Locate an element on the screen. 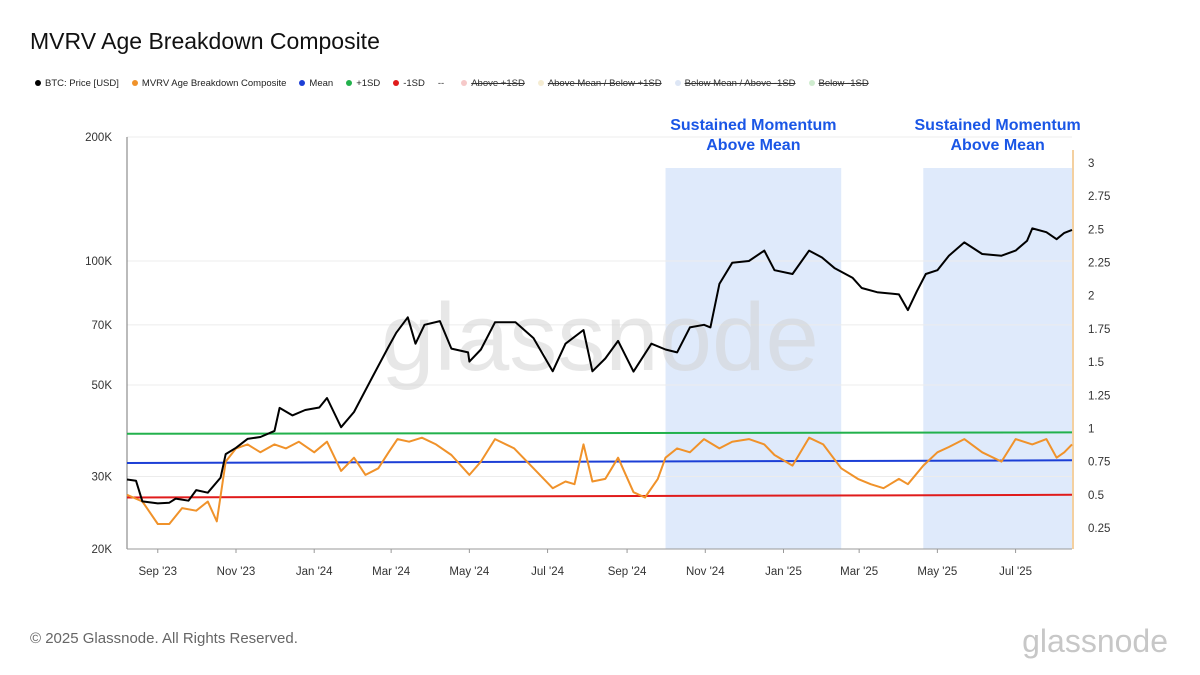 The height and width of the screenshot is (675, 1200). x-tick-label: Jan '25 is located at coordinates (783, 572).